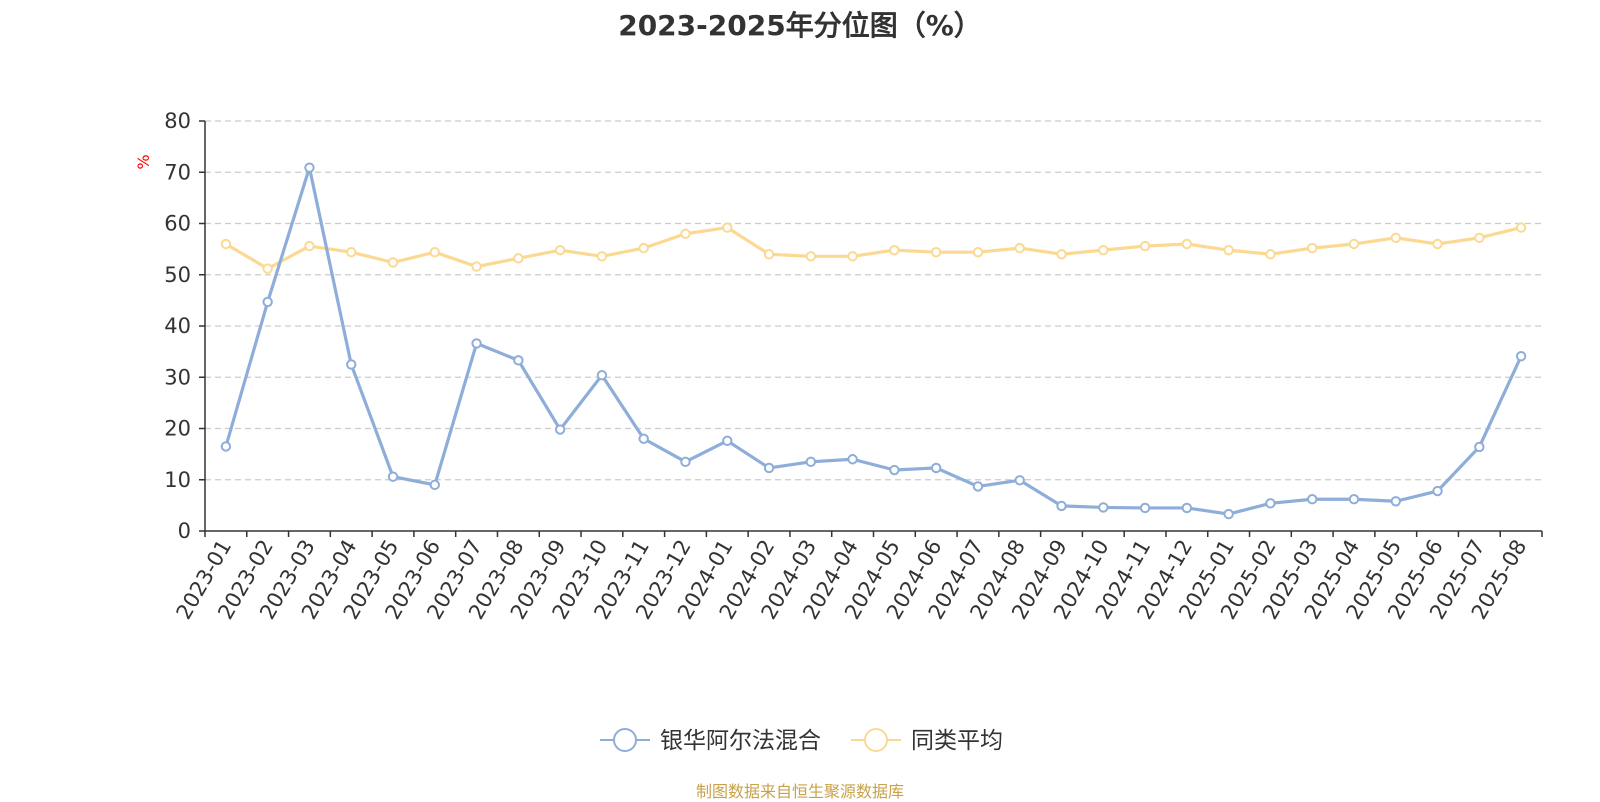 This screenshot has width=1600, height=802. Describe the element at coordinates (957, 741) in the screenshot. I see `legend-label: 同类平均` at that location.